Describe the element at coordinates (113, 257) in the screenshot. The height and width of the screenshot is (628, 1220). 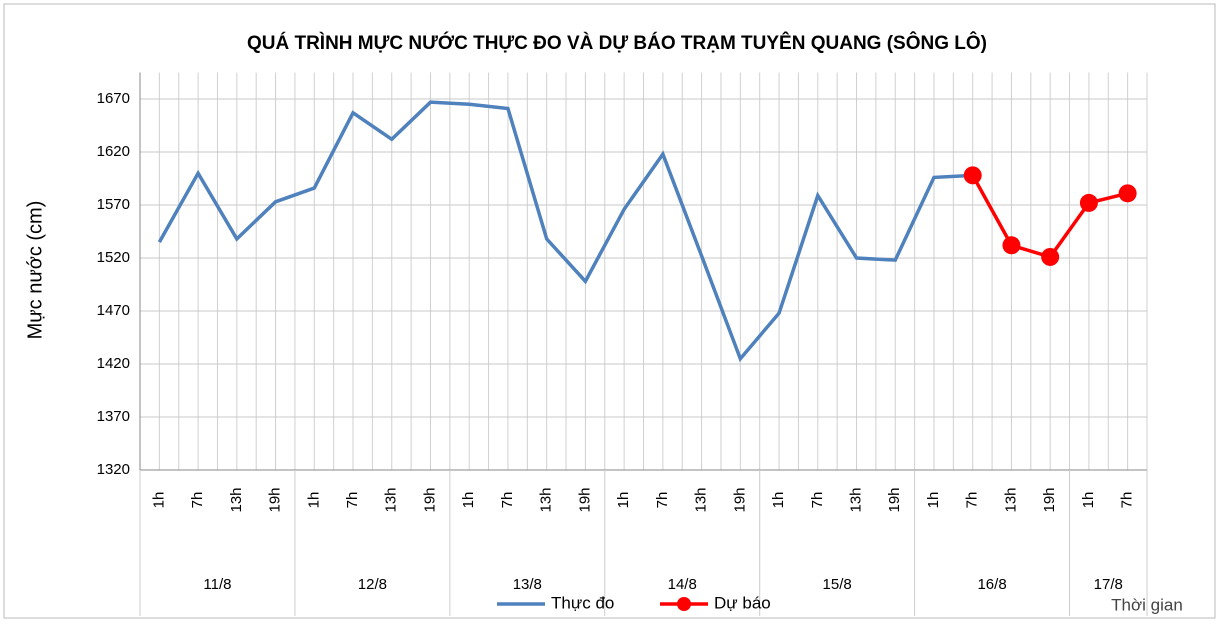
I see `y-tick-label: 1520` at that location.